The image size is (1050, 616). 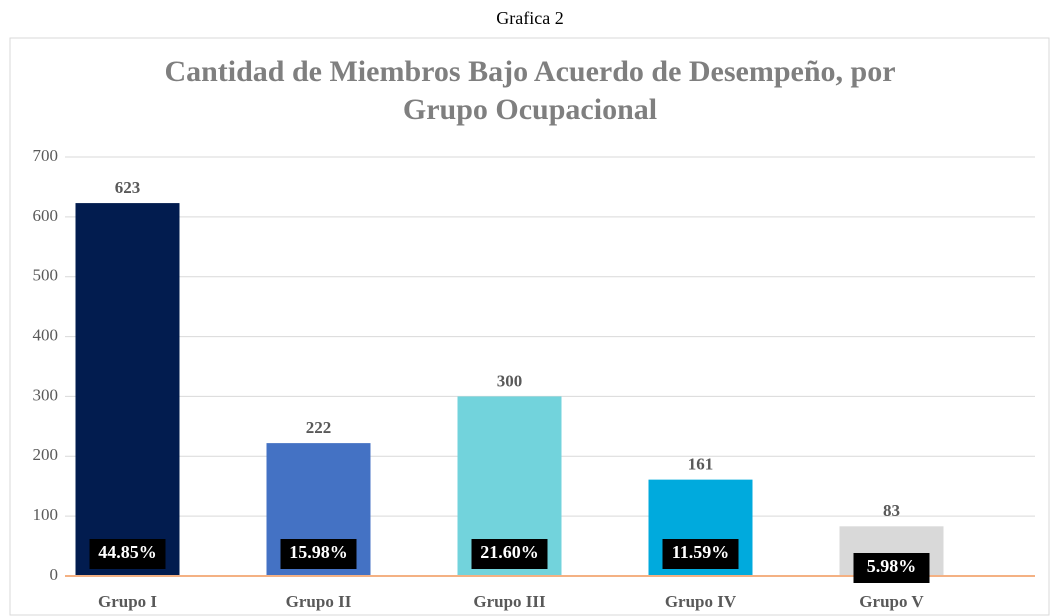 What do you see at coordinates (54, 574) in the screenshot?
I see `y-tick-label: 0` at bounding box center [54, 574].